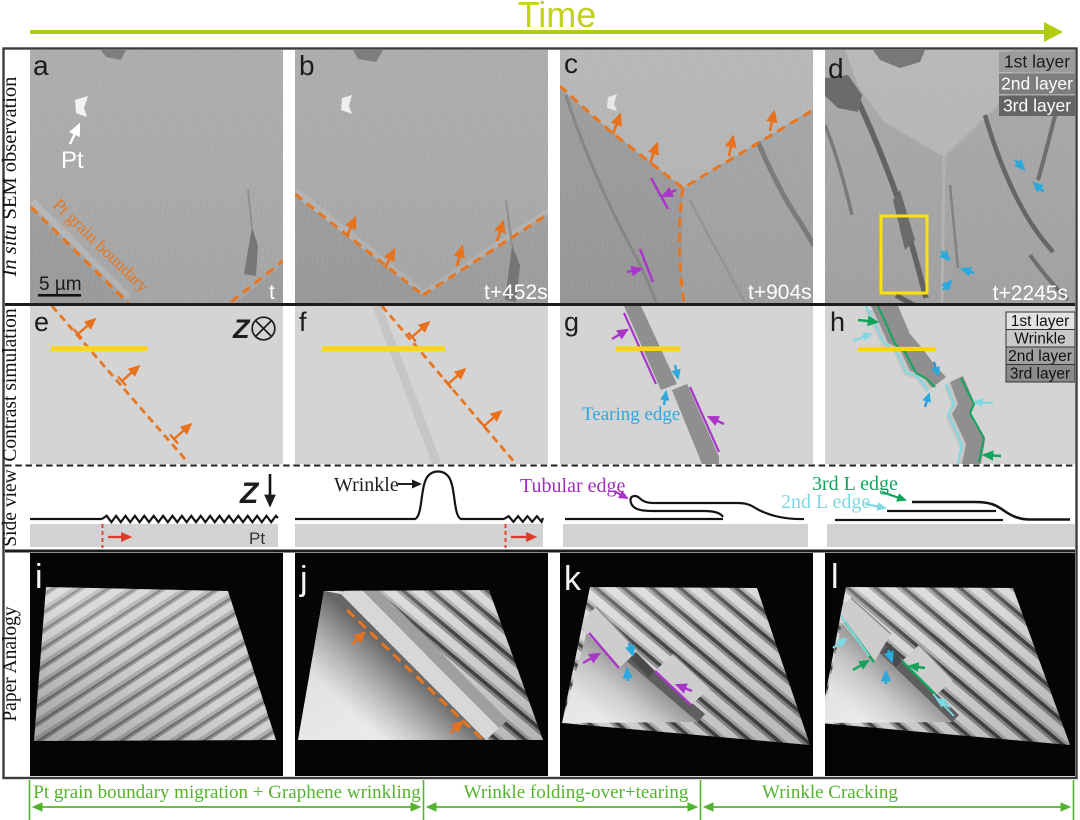 The height and width of the screenshot is (820, 1080). What do you see at coordinates (571, 322) in the screenshot?
I see `svg-text: g` at bounding box center [571, 322].